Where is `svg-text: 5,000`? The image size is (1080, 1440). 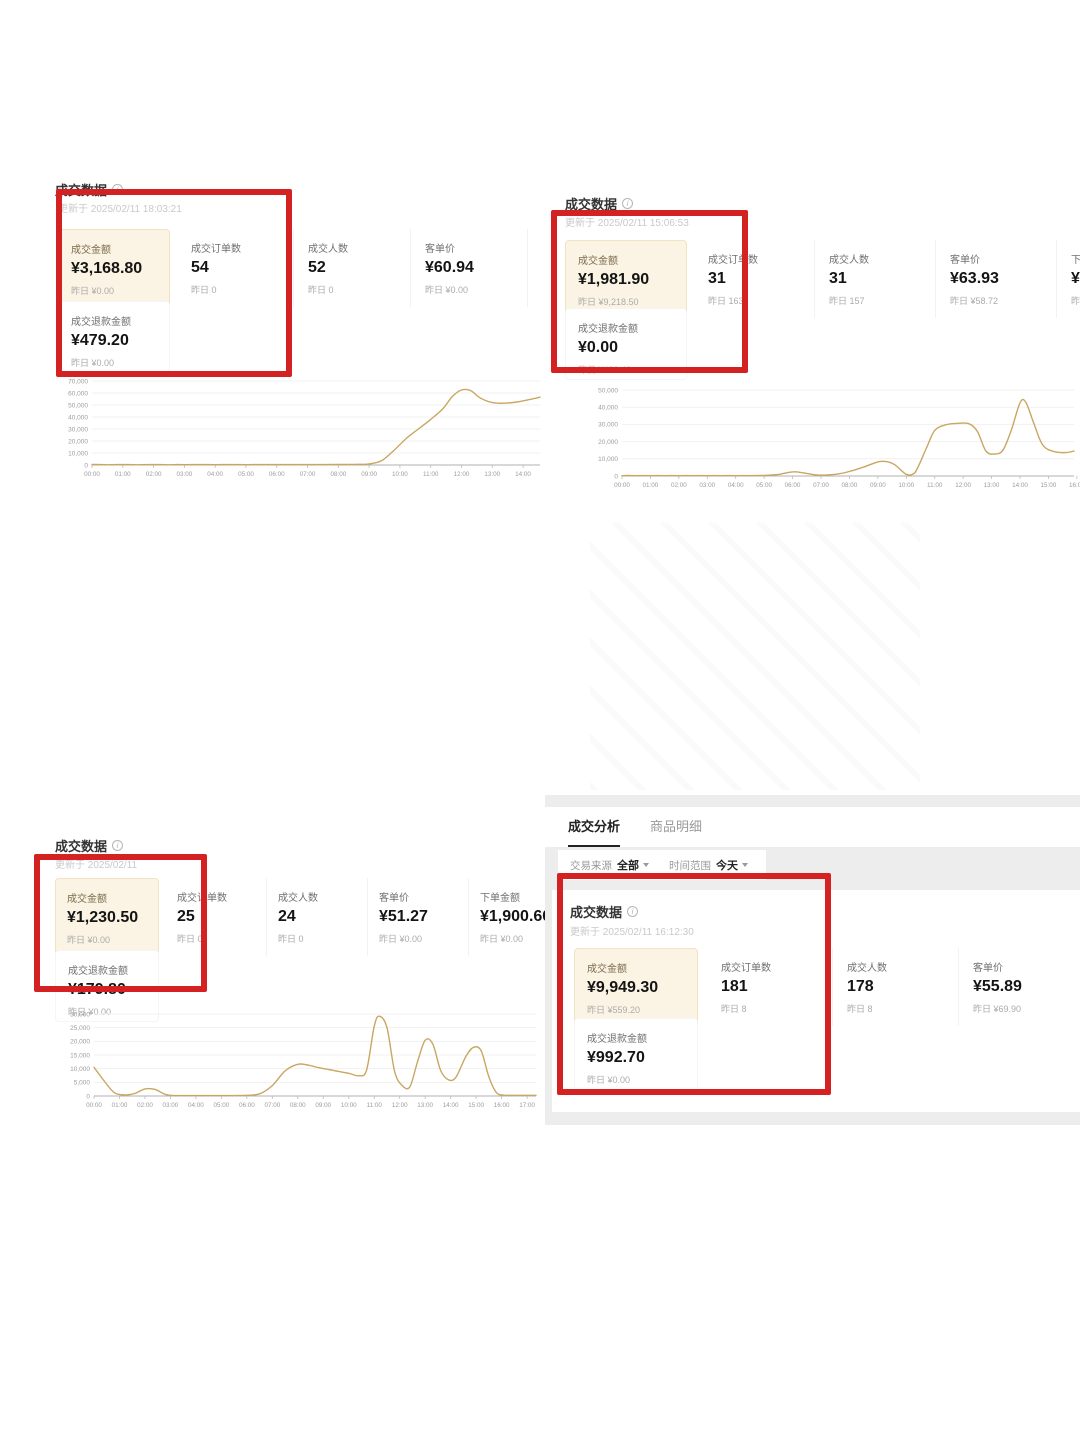
svg-text: 5,000 is located at coordinates (82, 1083).